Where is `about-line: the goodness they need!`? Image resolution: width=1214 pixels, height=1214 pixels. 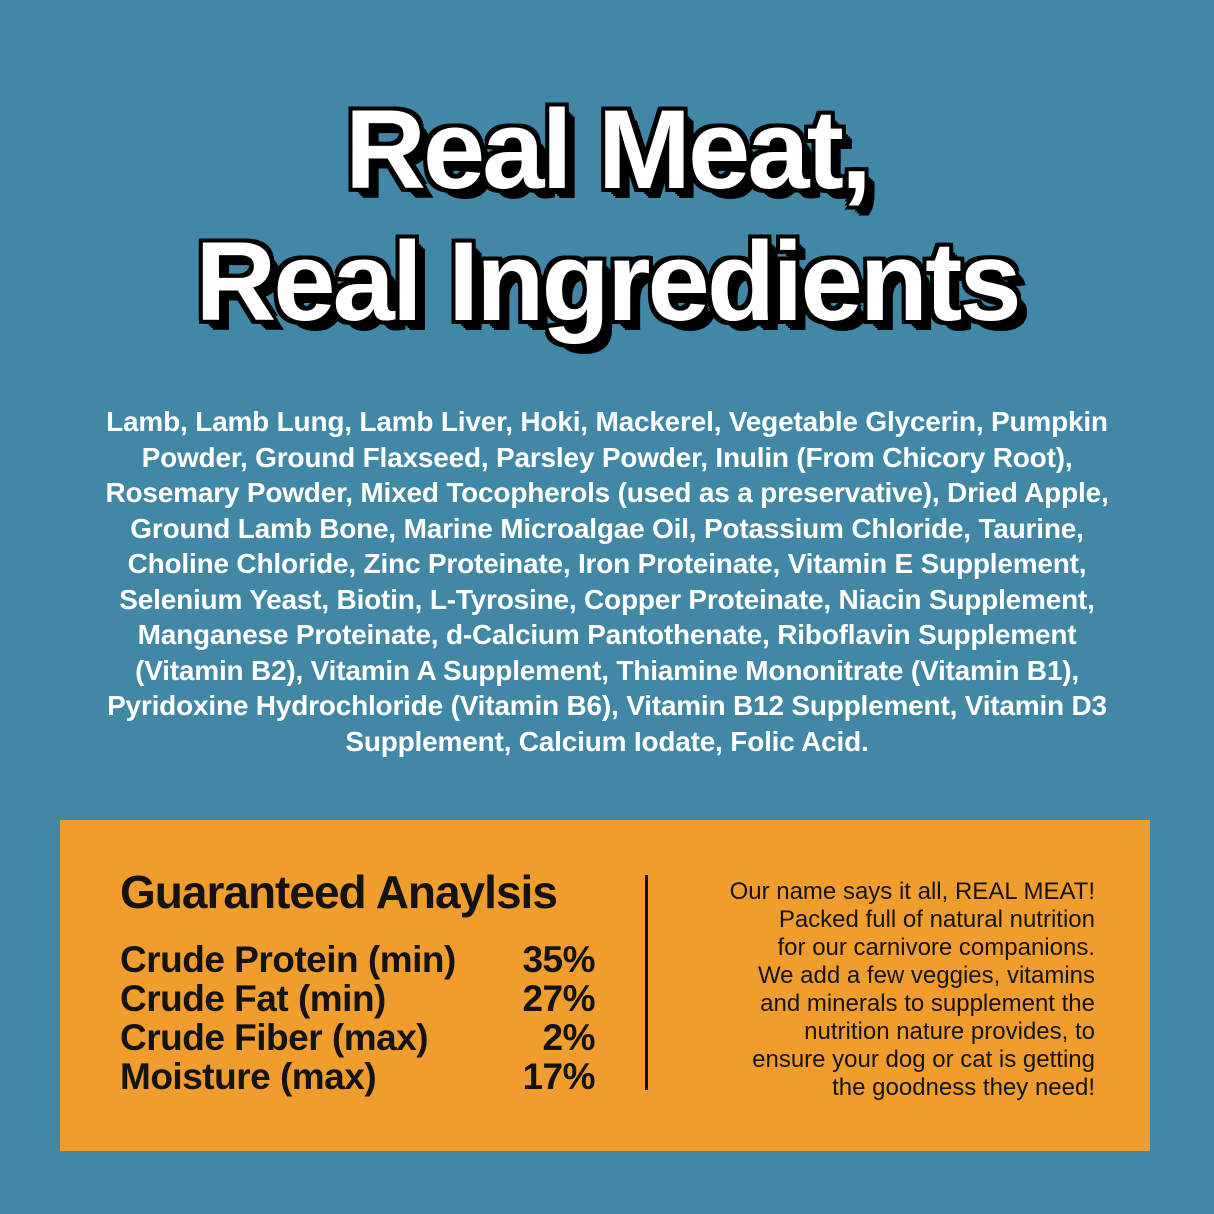
about-line: the goodness they need! is located at coordinates (963, 1087).